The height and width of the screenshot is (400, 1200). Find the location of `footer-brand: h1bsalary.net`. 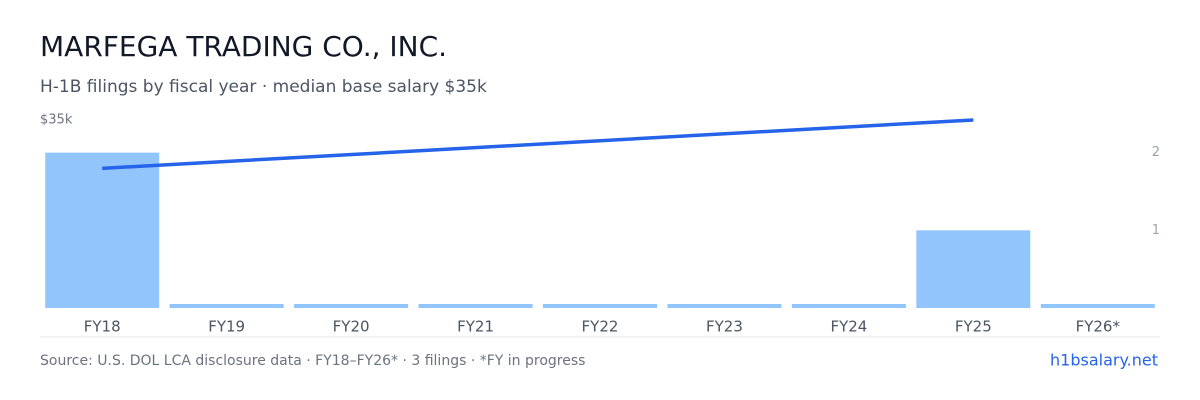

footer-brand: h1bsalary.net is located at coordinates (1104, 360).